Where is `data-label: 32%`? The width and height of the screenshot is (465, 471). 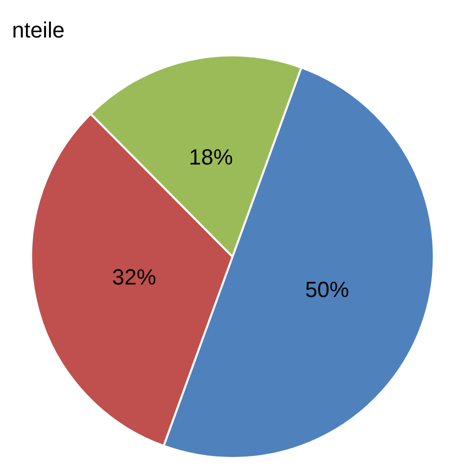 data-label: 32% is located at coordinates (134, 277).